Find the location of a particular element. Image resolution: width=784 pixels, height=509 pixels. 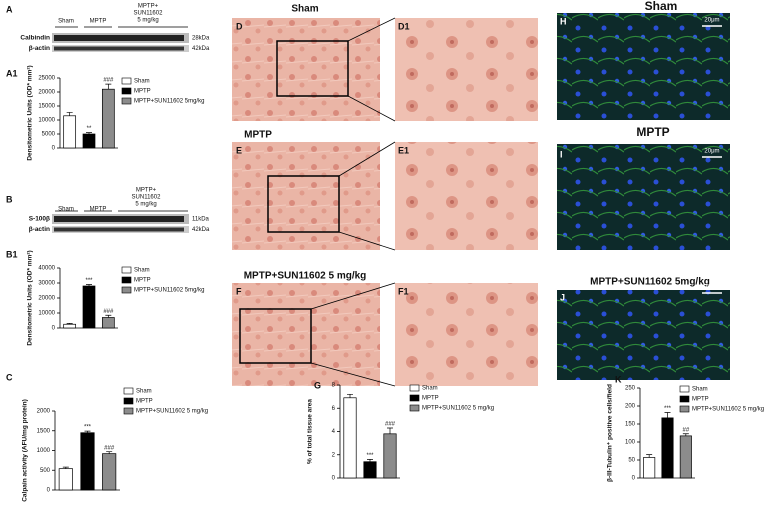

y-tick-label: 40000 is located at coordinates (46, 269).